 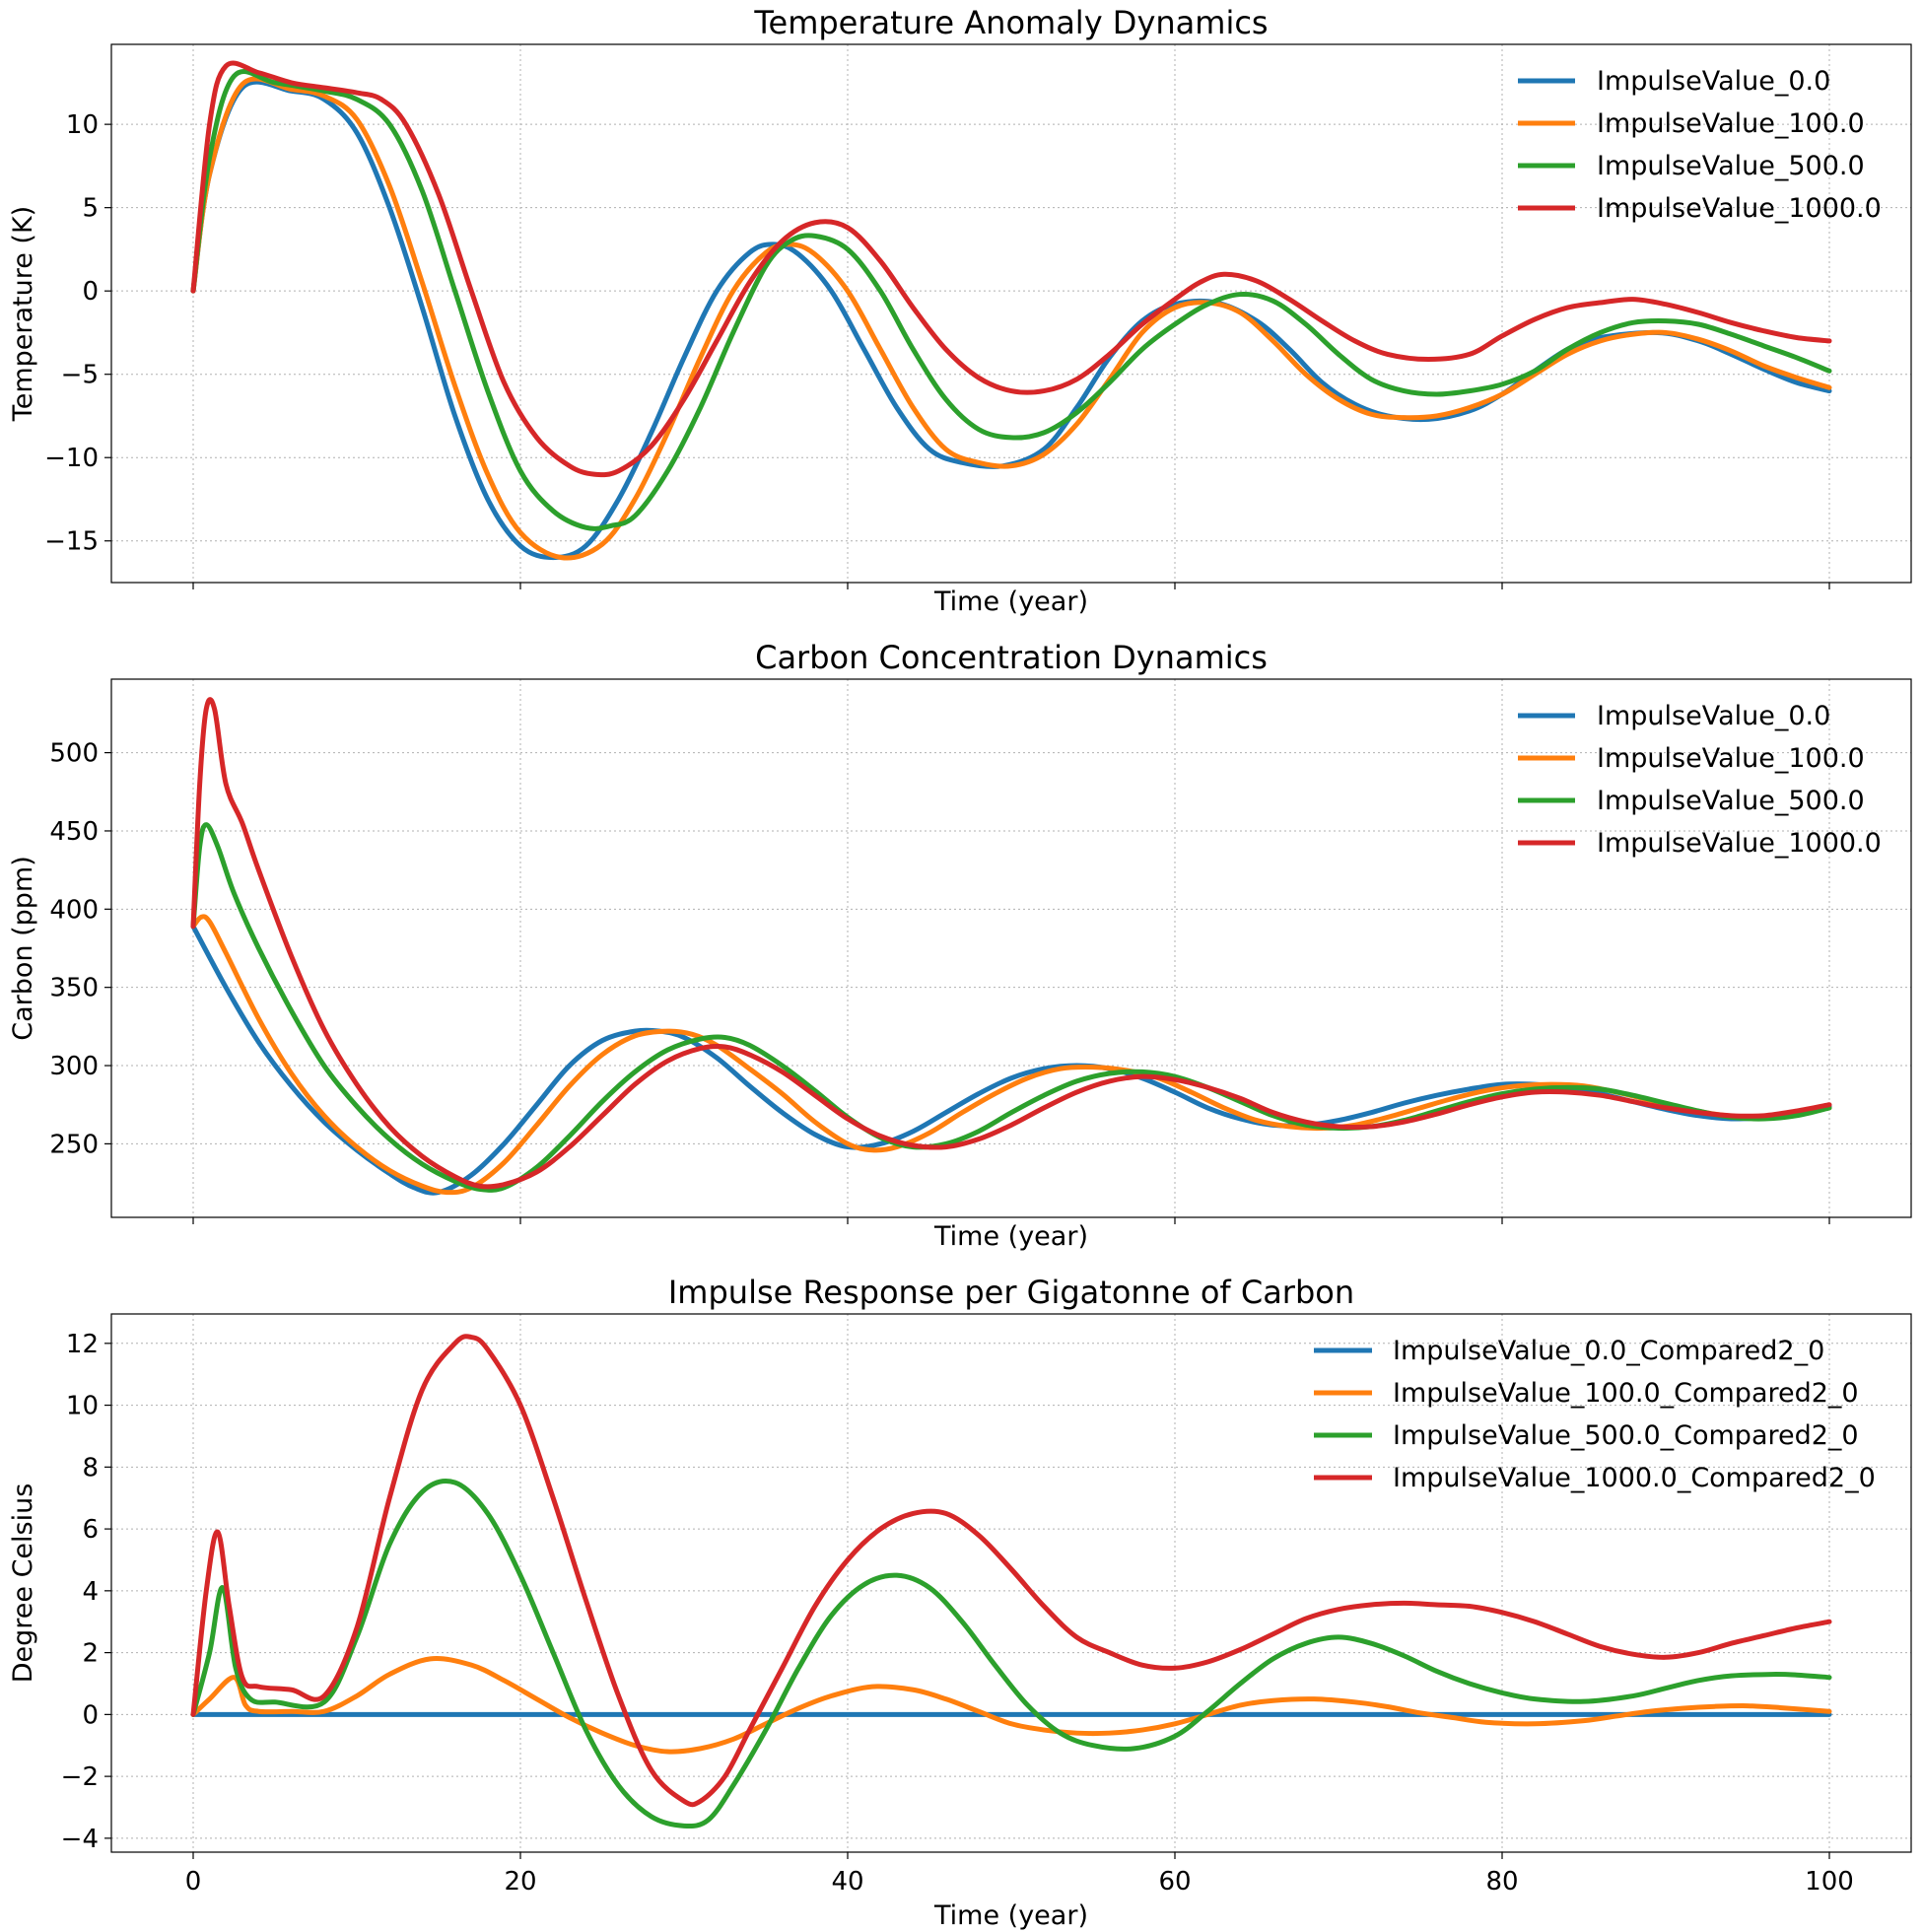 What do you see at coordinates (1713, 82) in the screenshot?
I see `temperature-legend-label-0: ImpulseValue_0.0` at bounding box center [1713, 82].